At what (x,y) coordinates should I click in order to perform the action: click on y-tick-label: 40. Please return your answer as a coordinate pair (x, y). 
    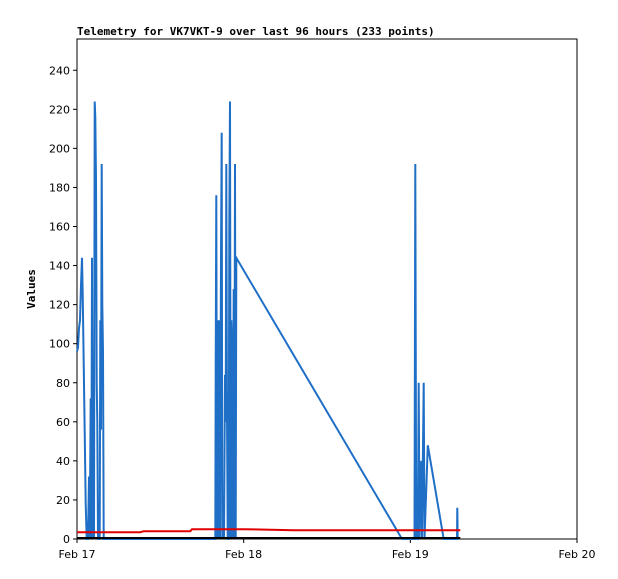
    Looking at the image, I should click on (63, 461).